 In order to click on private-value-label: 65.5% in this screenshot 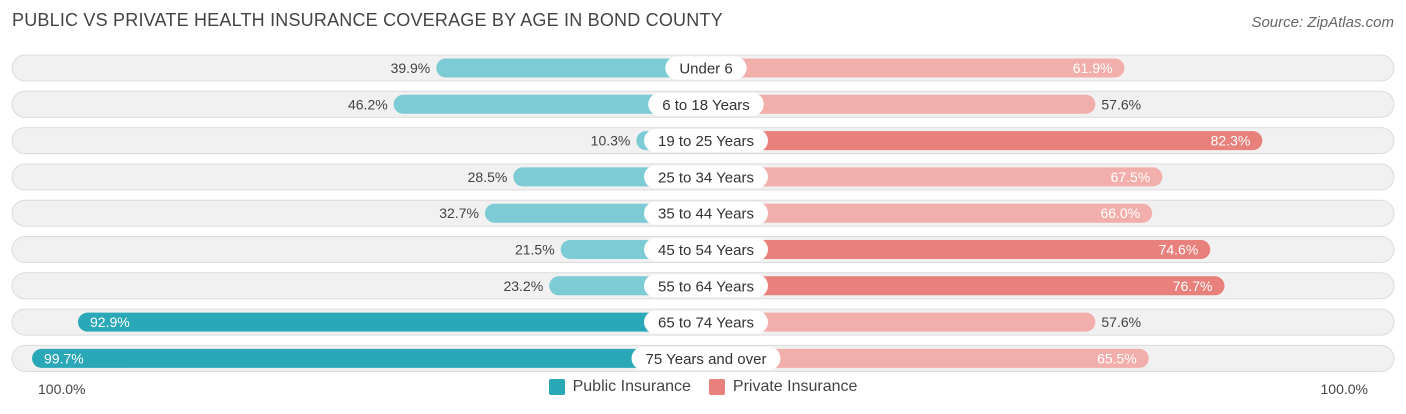, I will do `click(1117, 358)`.